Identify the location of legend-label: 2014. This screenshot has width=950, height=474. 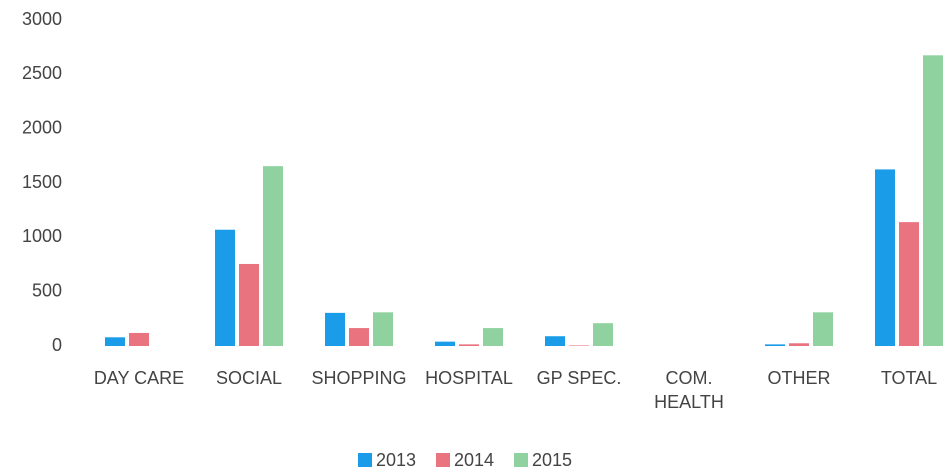
(474, 460).